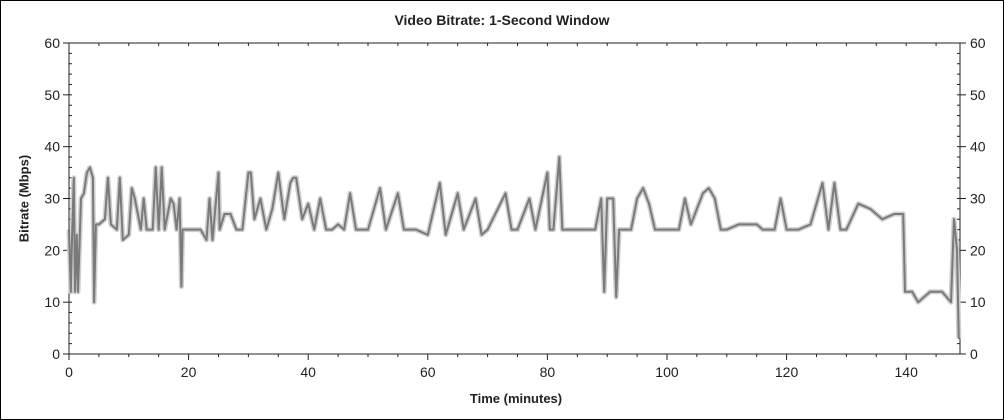  What do you see at coordinates (974, 354) in the screenshot?
I see `right-y-tick-label: 0` at bounding box center [974, 354].